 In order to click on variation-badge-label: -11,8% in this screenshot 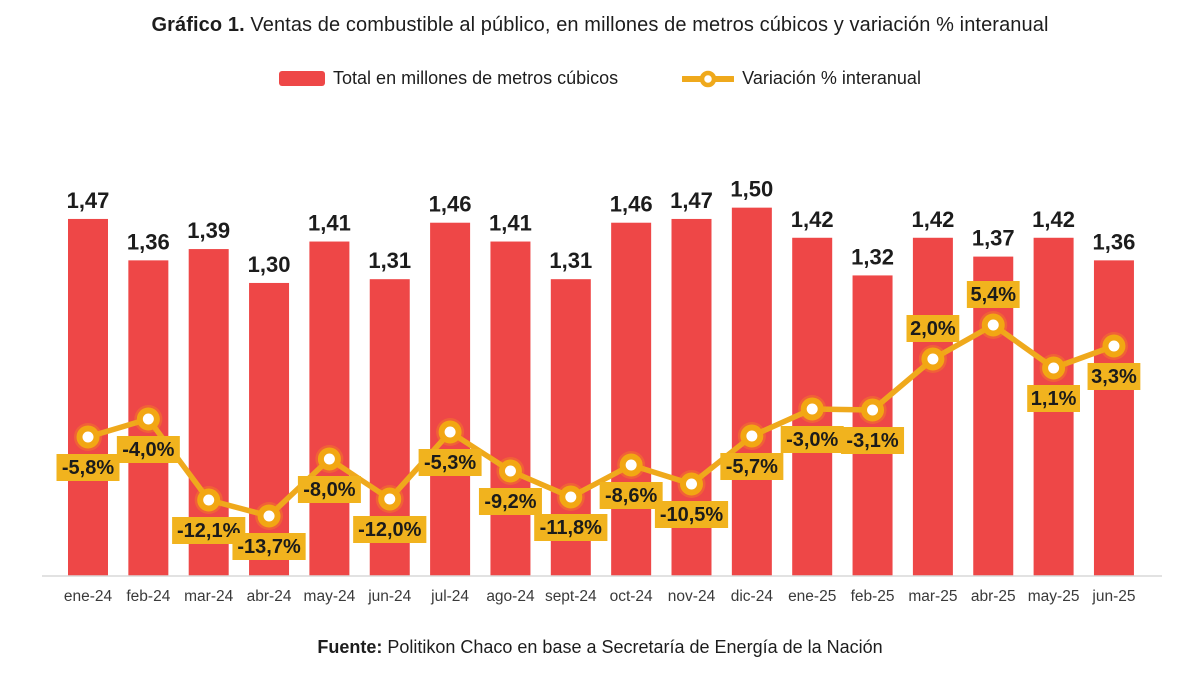, I will do `click(571, 528)`.